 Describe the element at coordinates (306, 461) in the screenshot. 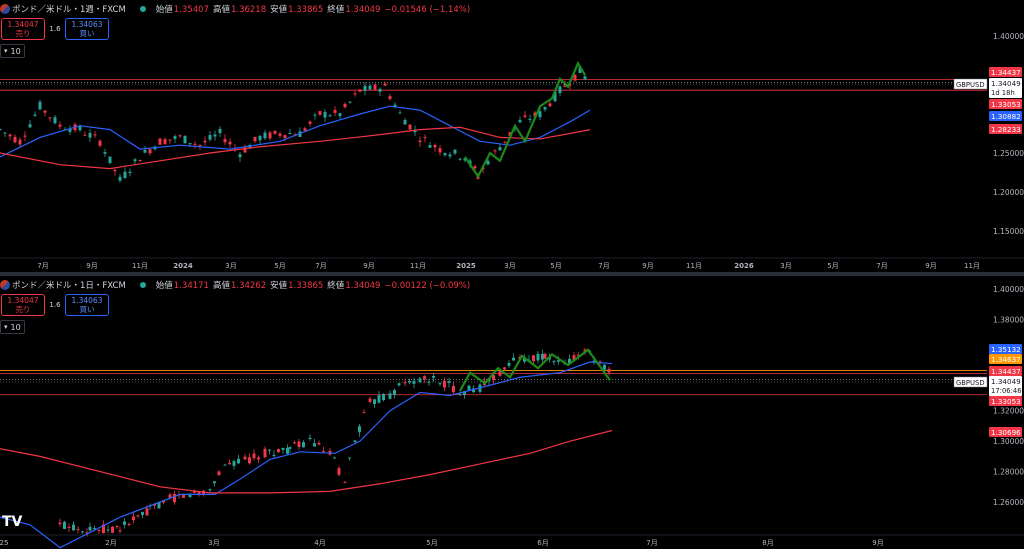

I see `ma-slow-line` at that location.